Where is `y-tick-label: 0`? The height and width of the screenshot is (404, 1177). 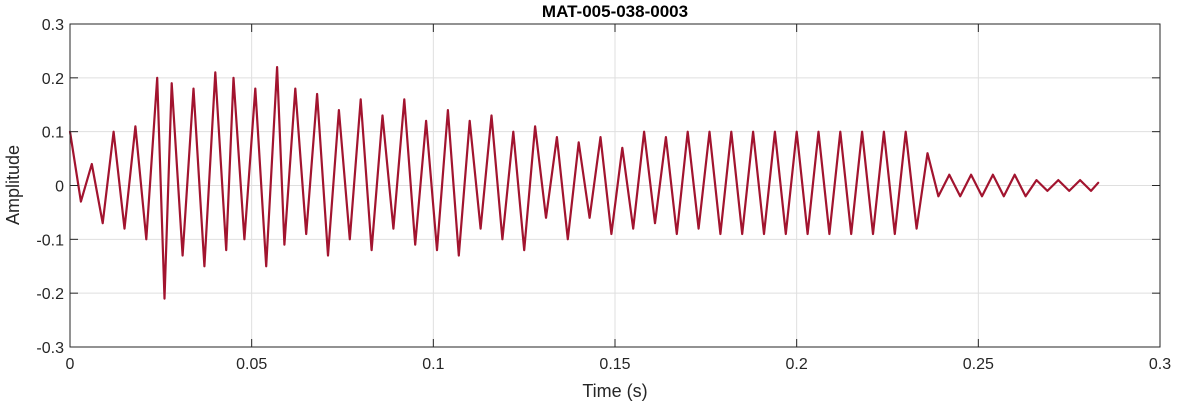
y-tick-label: 0 is located at coordinates (59, 187).